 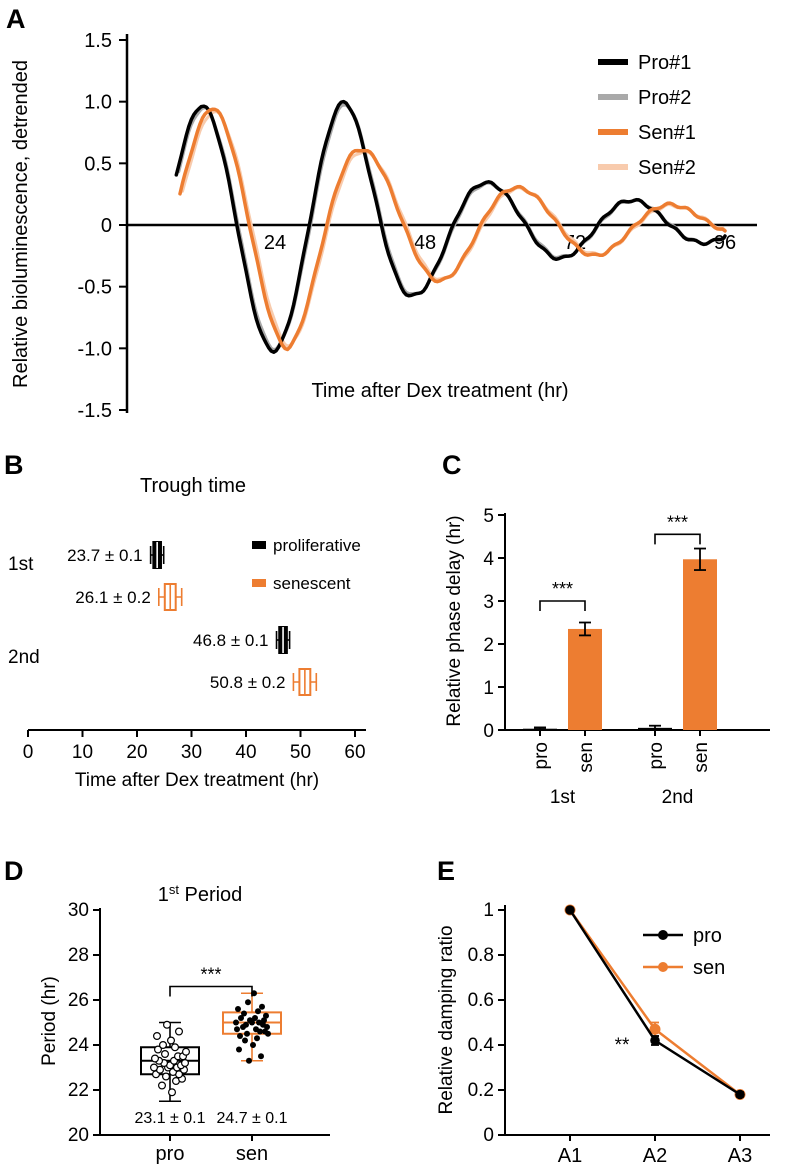 I want to click on c-sig-bracket-1st, so click(x=562, y=605).